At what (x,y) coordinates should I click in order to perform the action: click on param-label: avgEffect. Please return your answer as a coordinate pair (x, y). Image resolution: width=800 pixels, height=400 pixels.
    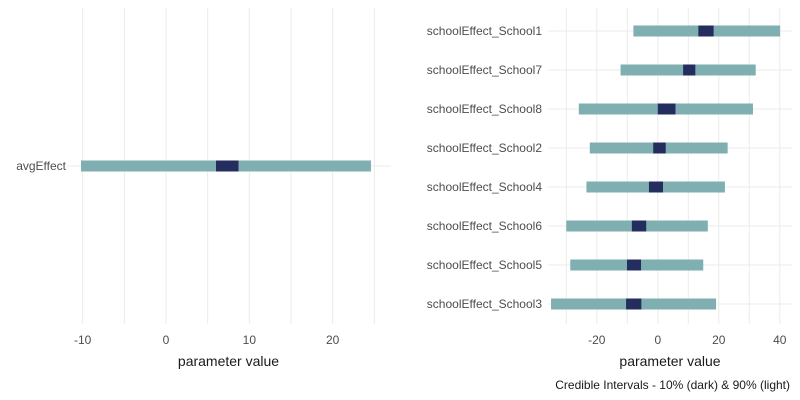
    Looking at the image, I should click on (41, 166).